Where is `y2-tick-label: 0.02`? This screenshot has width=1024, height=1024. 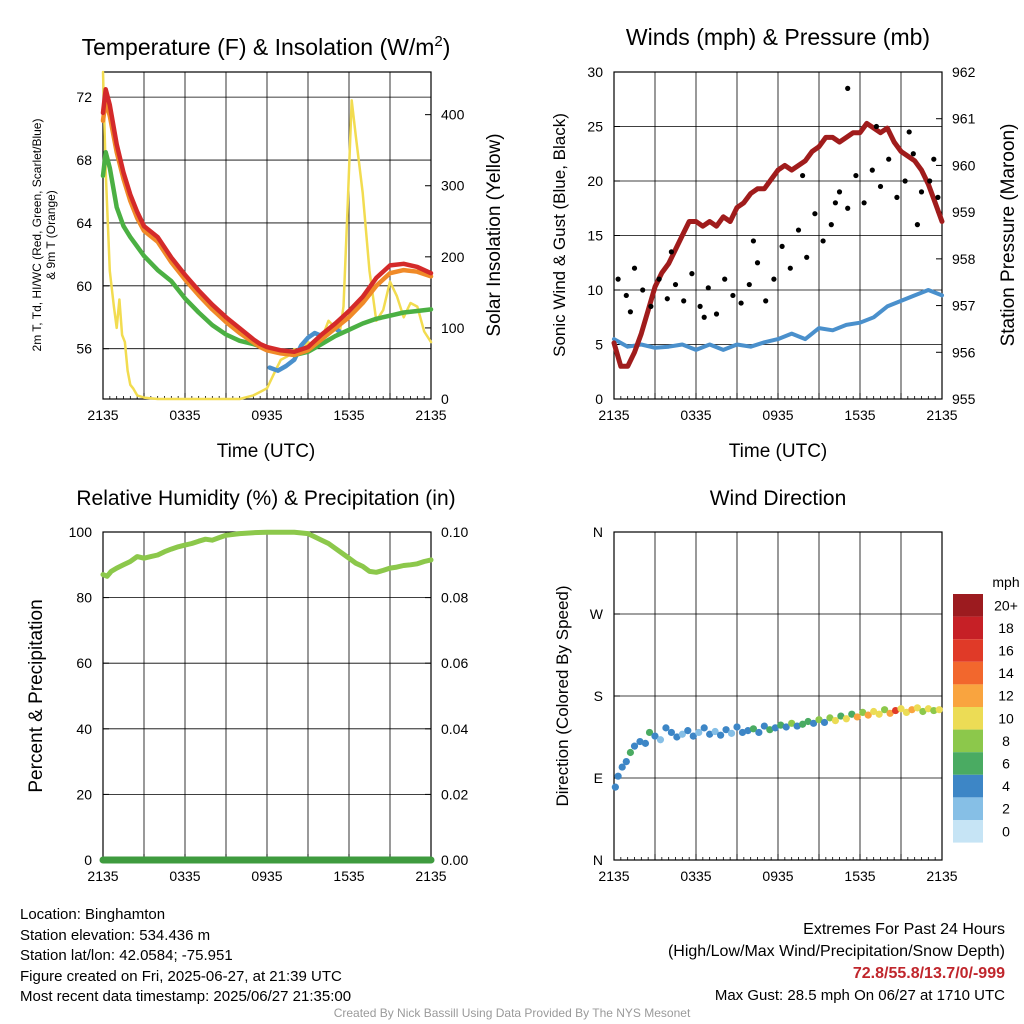 y2-tick-label: 0.02 is located at coordinates (454, 794).